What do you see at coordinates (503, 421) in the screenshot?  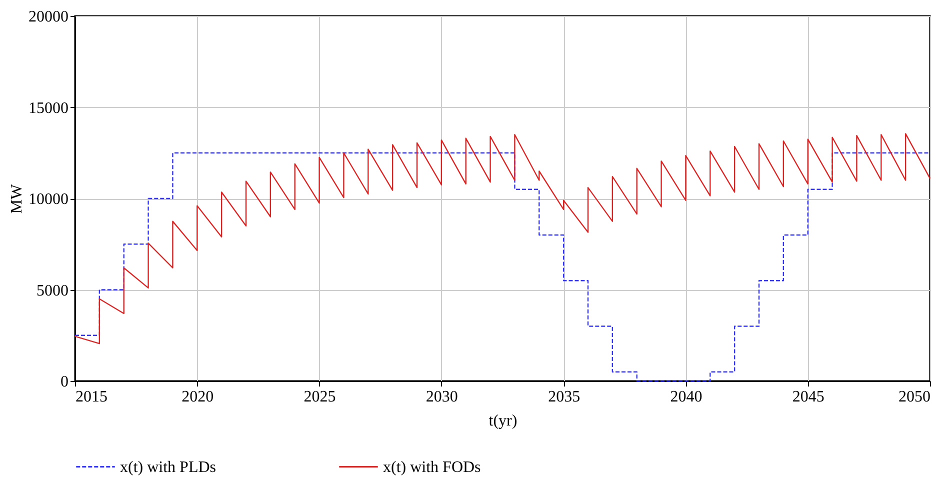 I see `x-axis-title: t(yr)` at bounding box center [503, 421].